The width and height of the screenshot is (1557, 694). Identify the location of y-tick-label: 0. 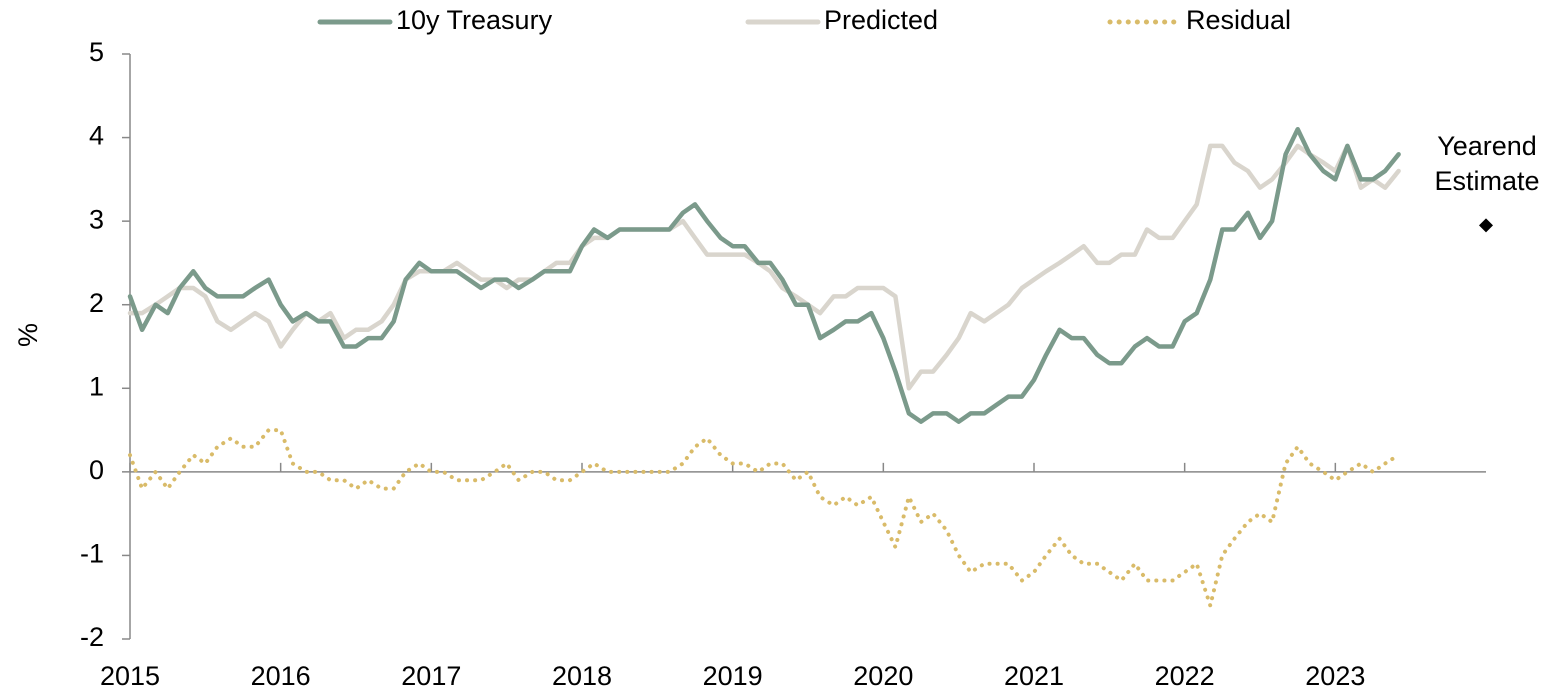
(96, 470).